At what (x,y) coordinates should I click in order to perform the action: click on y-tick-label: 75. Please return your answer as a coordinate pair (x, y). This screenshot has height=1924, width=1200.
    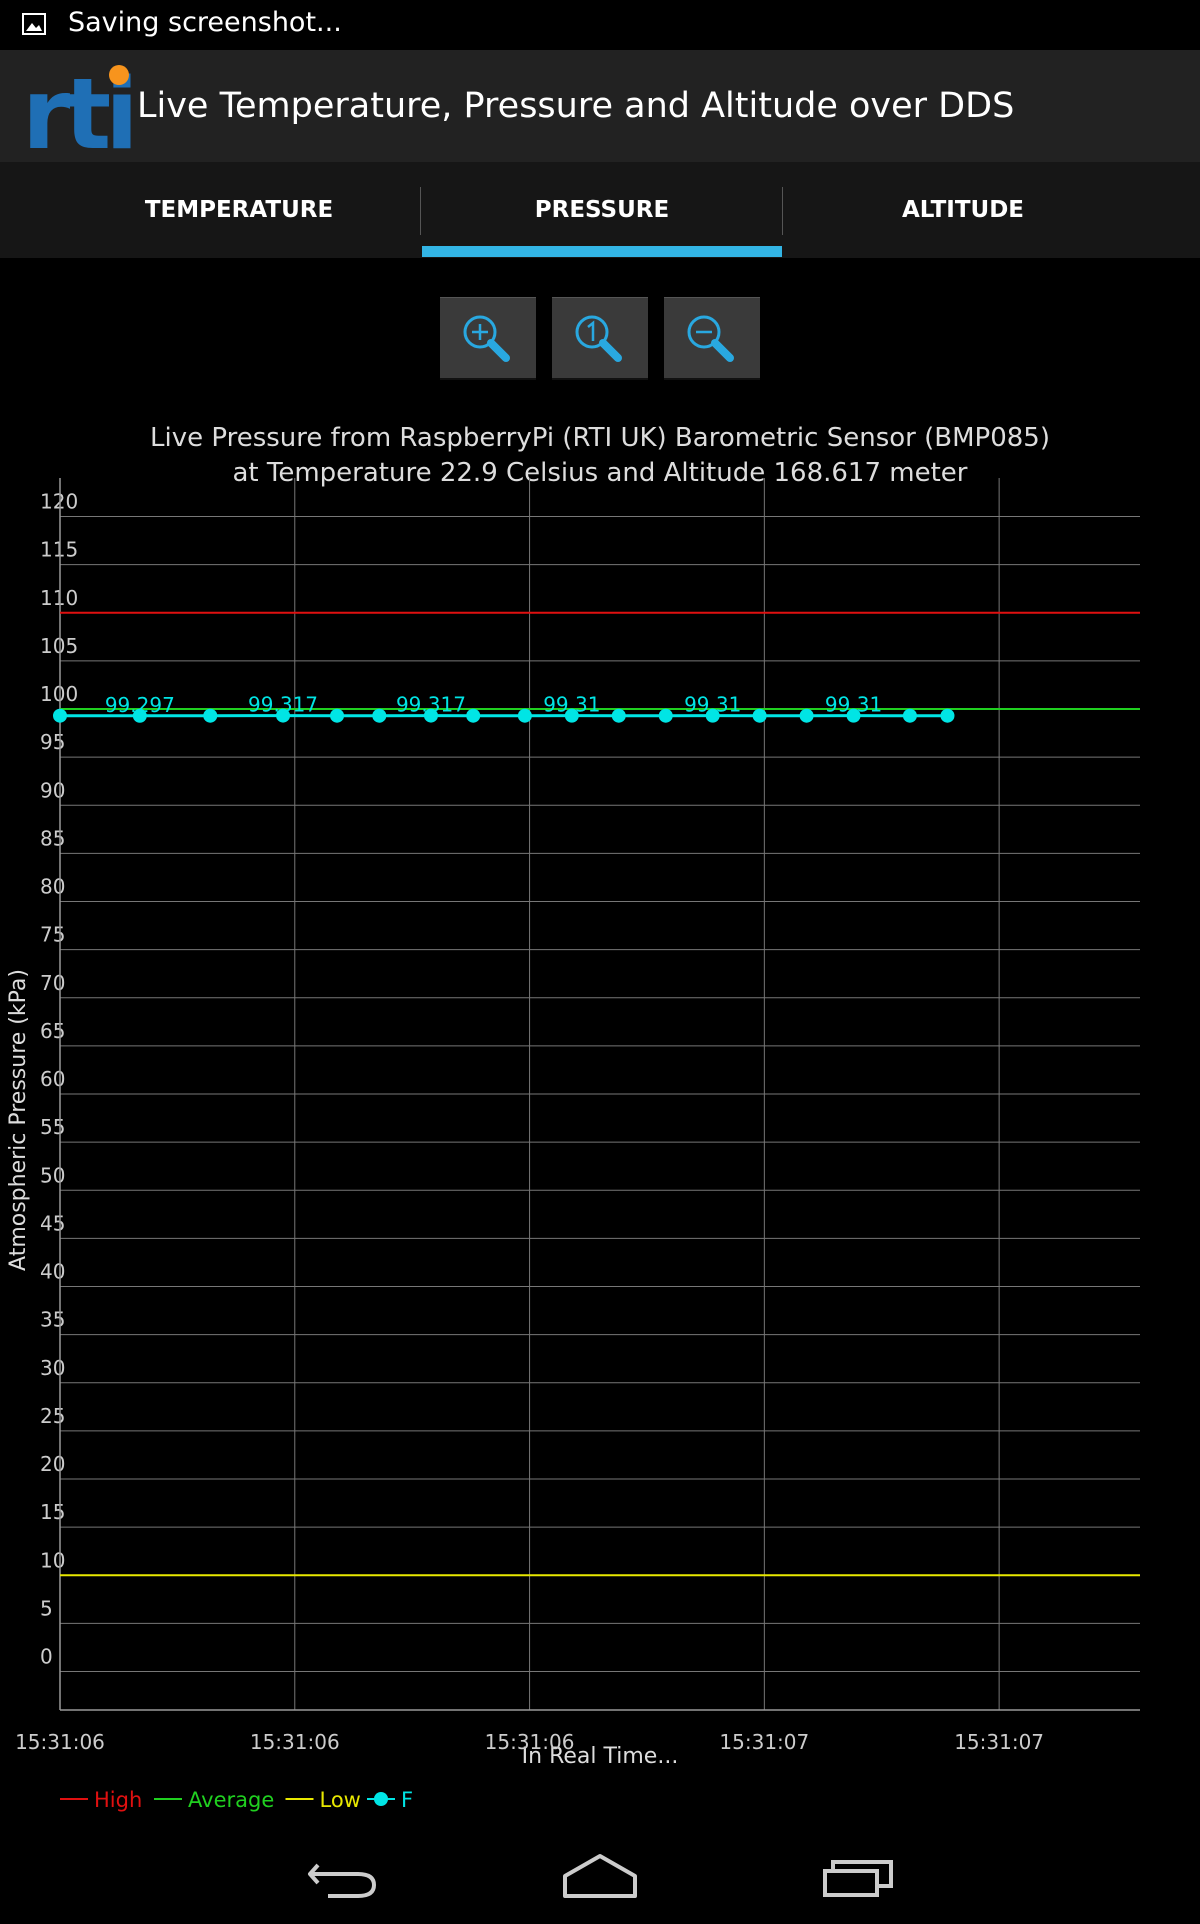
    Looking at the image, I should click on (52, 935).